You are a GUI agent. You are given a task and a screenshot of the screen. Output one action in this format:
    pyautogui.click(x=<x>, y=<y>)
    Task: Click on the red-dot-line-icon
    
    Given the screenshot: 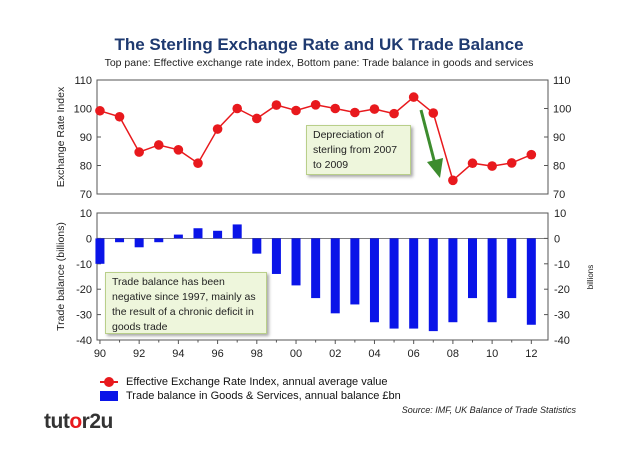 What is the action you would take?
    pyautogui.click(x=109, y=382)
    